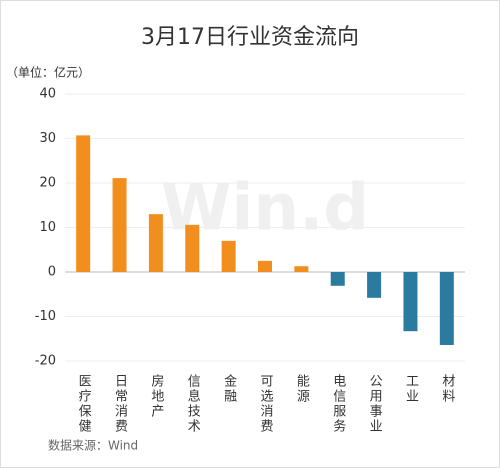 This screenshot has width=500, height=468. Describe the element at coordinates (93, 445) in the screenshot. I see `source-note: 数据来源：Wind` at that location.